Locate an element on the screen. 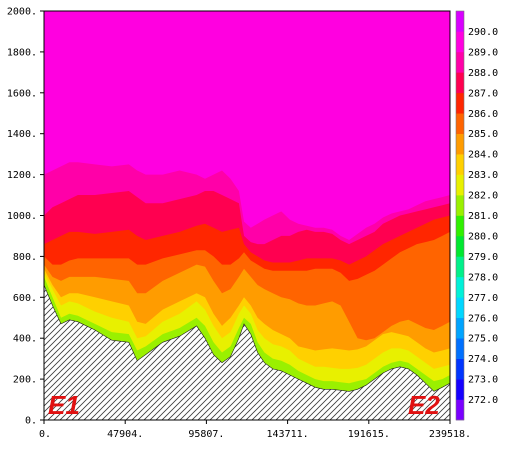 The image size is (506, 453). x-tick-label: 47904. is located at coordinates (125, 434).